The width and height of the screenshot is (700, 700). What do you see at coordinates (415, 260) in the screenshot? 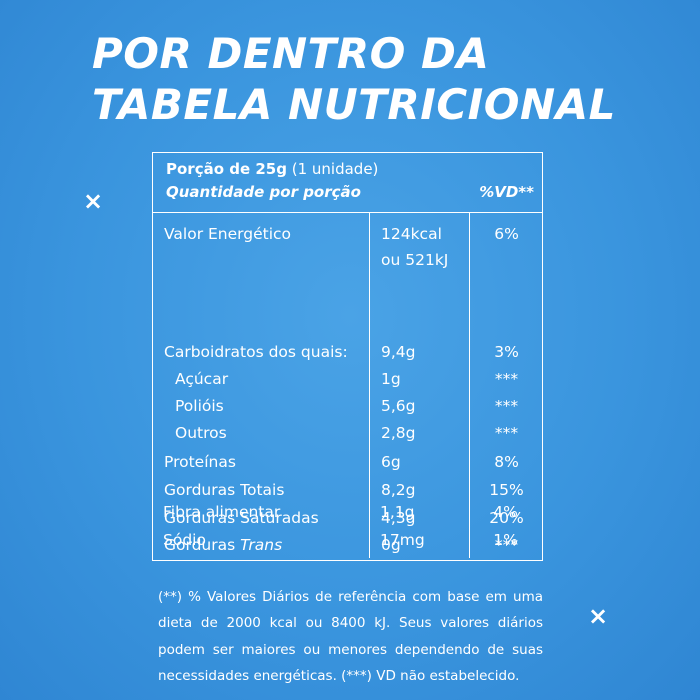
I see `value-line-2: ou 521kJ` at bounding box center [415, 260].